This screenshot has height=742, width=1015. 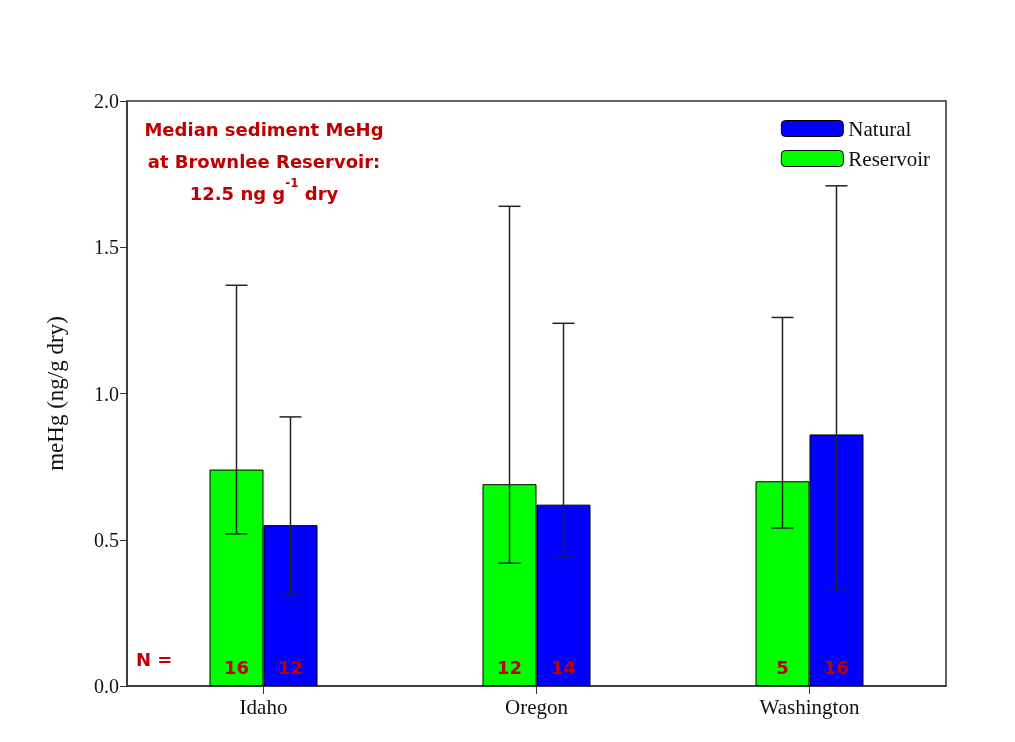 What do you see at coordinates (106, 101) in the screenshot?
I see `y-tick-label: 2.0` at bounding box center [106, 101].